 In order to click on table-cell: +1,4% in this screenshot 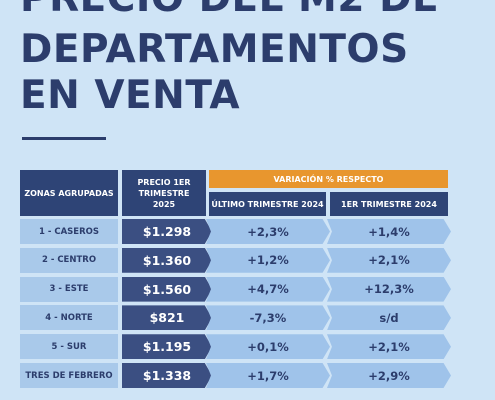, I will do `click(389, 231)`.